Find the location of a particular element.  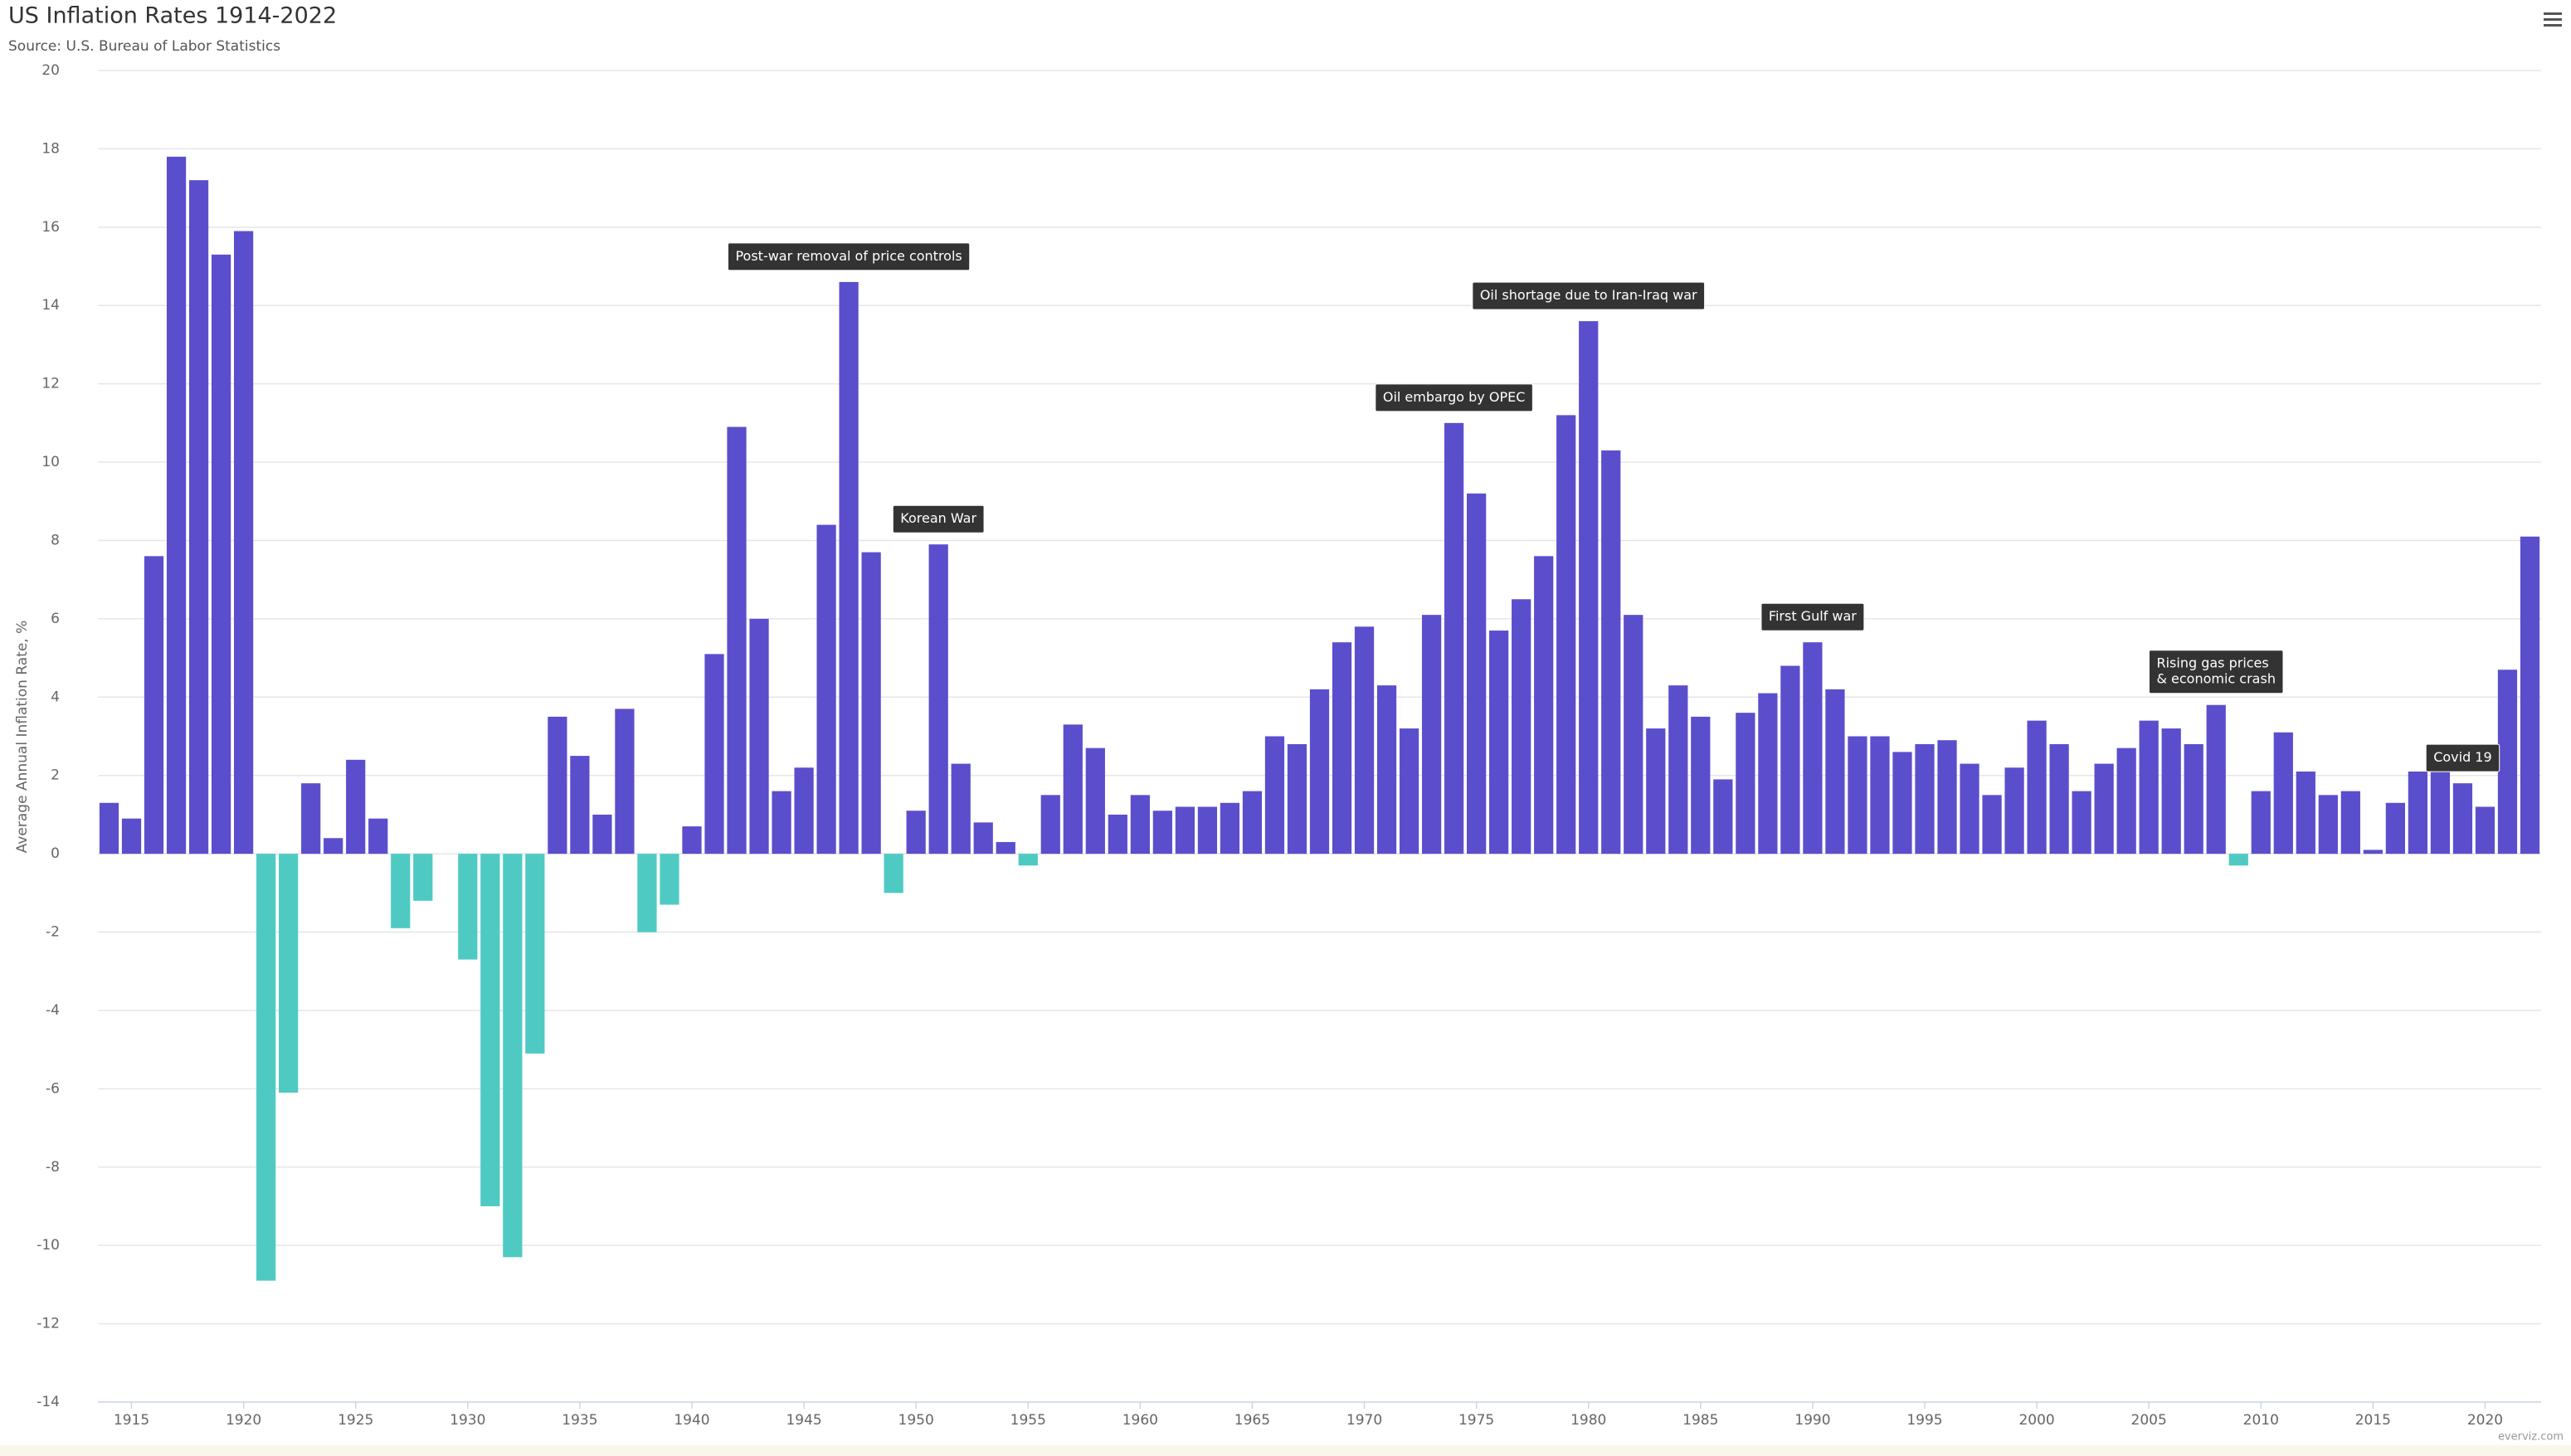

x-tick-label: 2010 is located at coordinates (2261, 1420).